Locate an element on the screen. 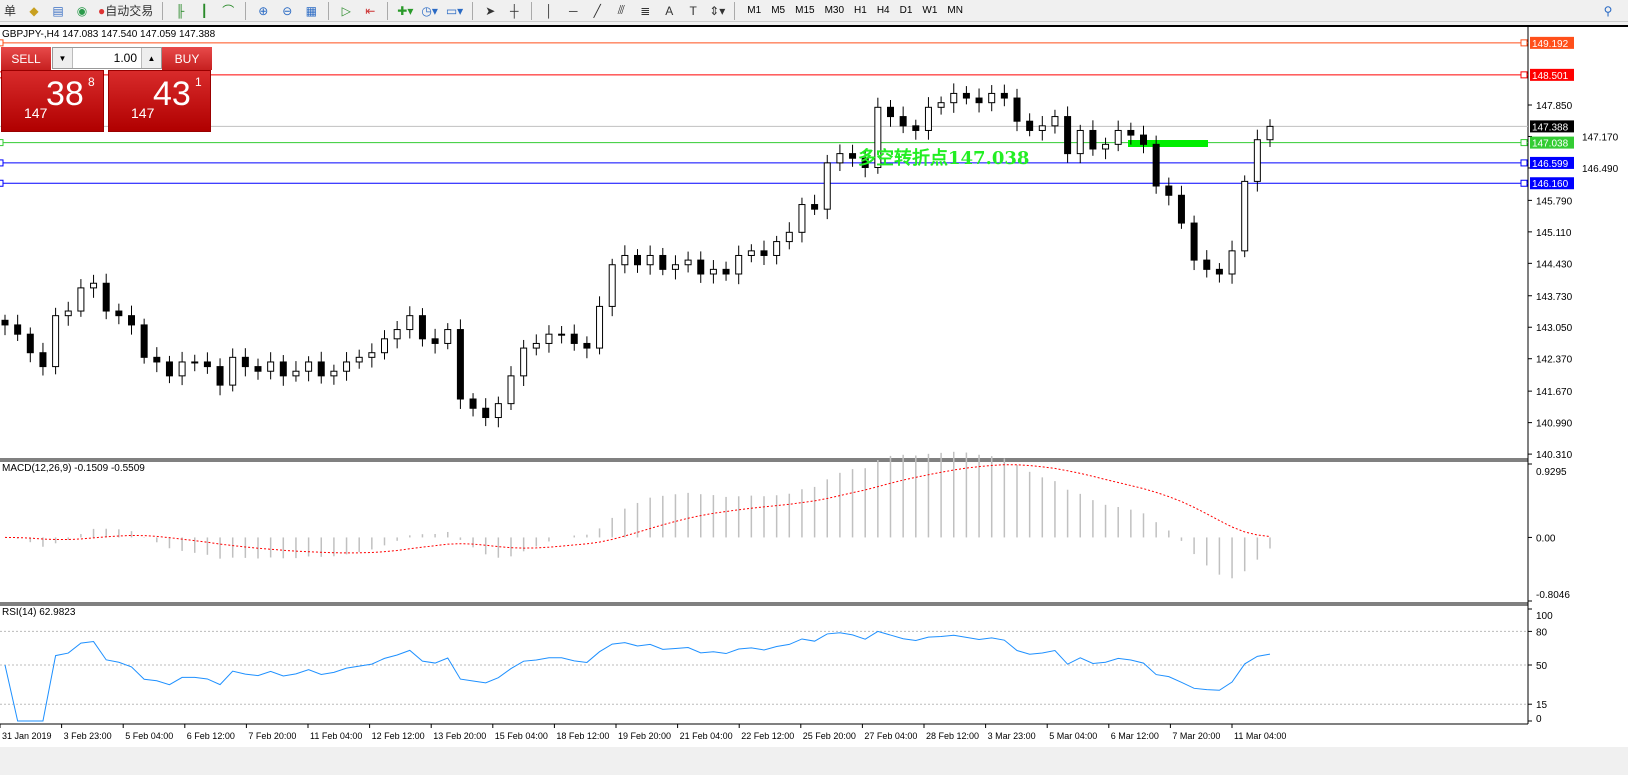 This screenshot has width=1628, height=775. rsi-line is located at coordinates (637, 676).